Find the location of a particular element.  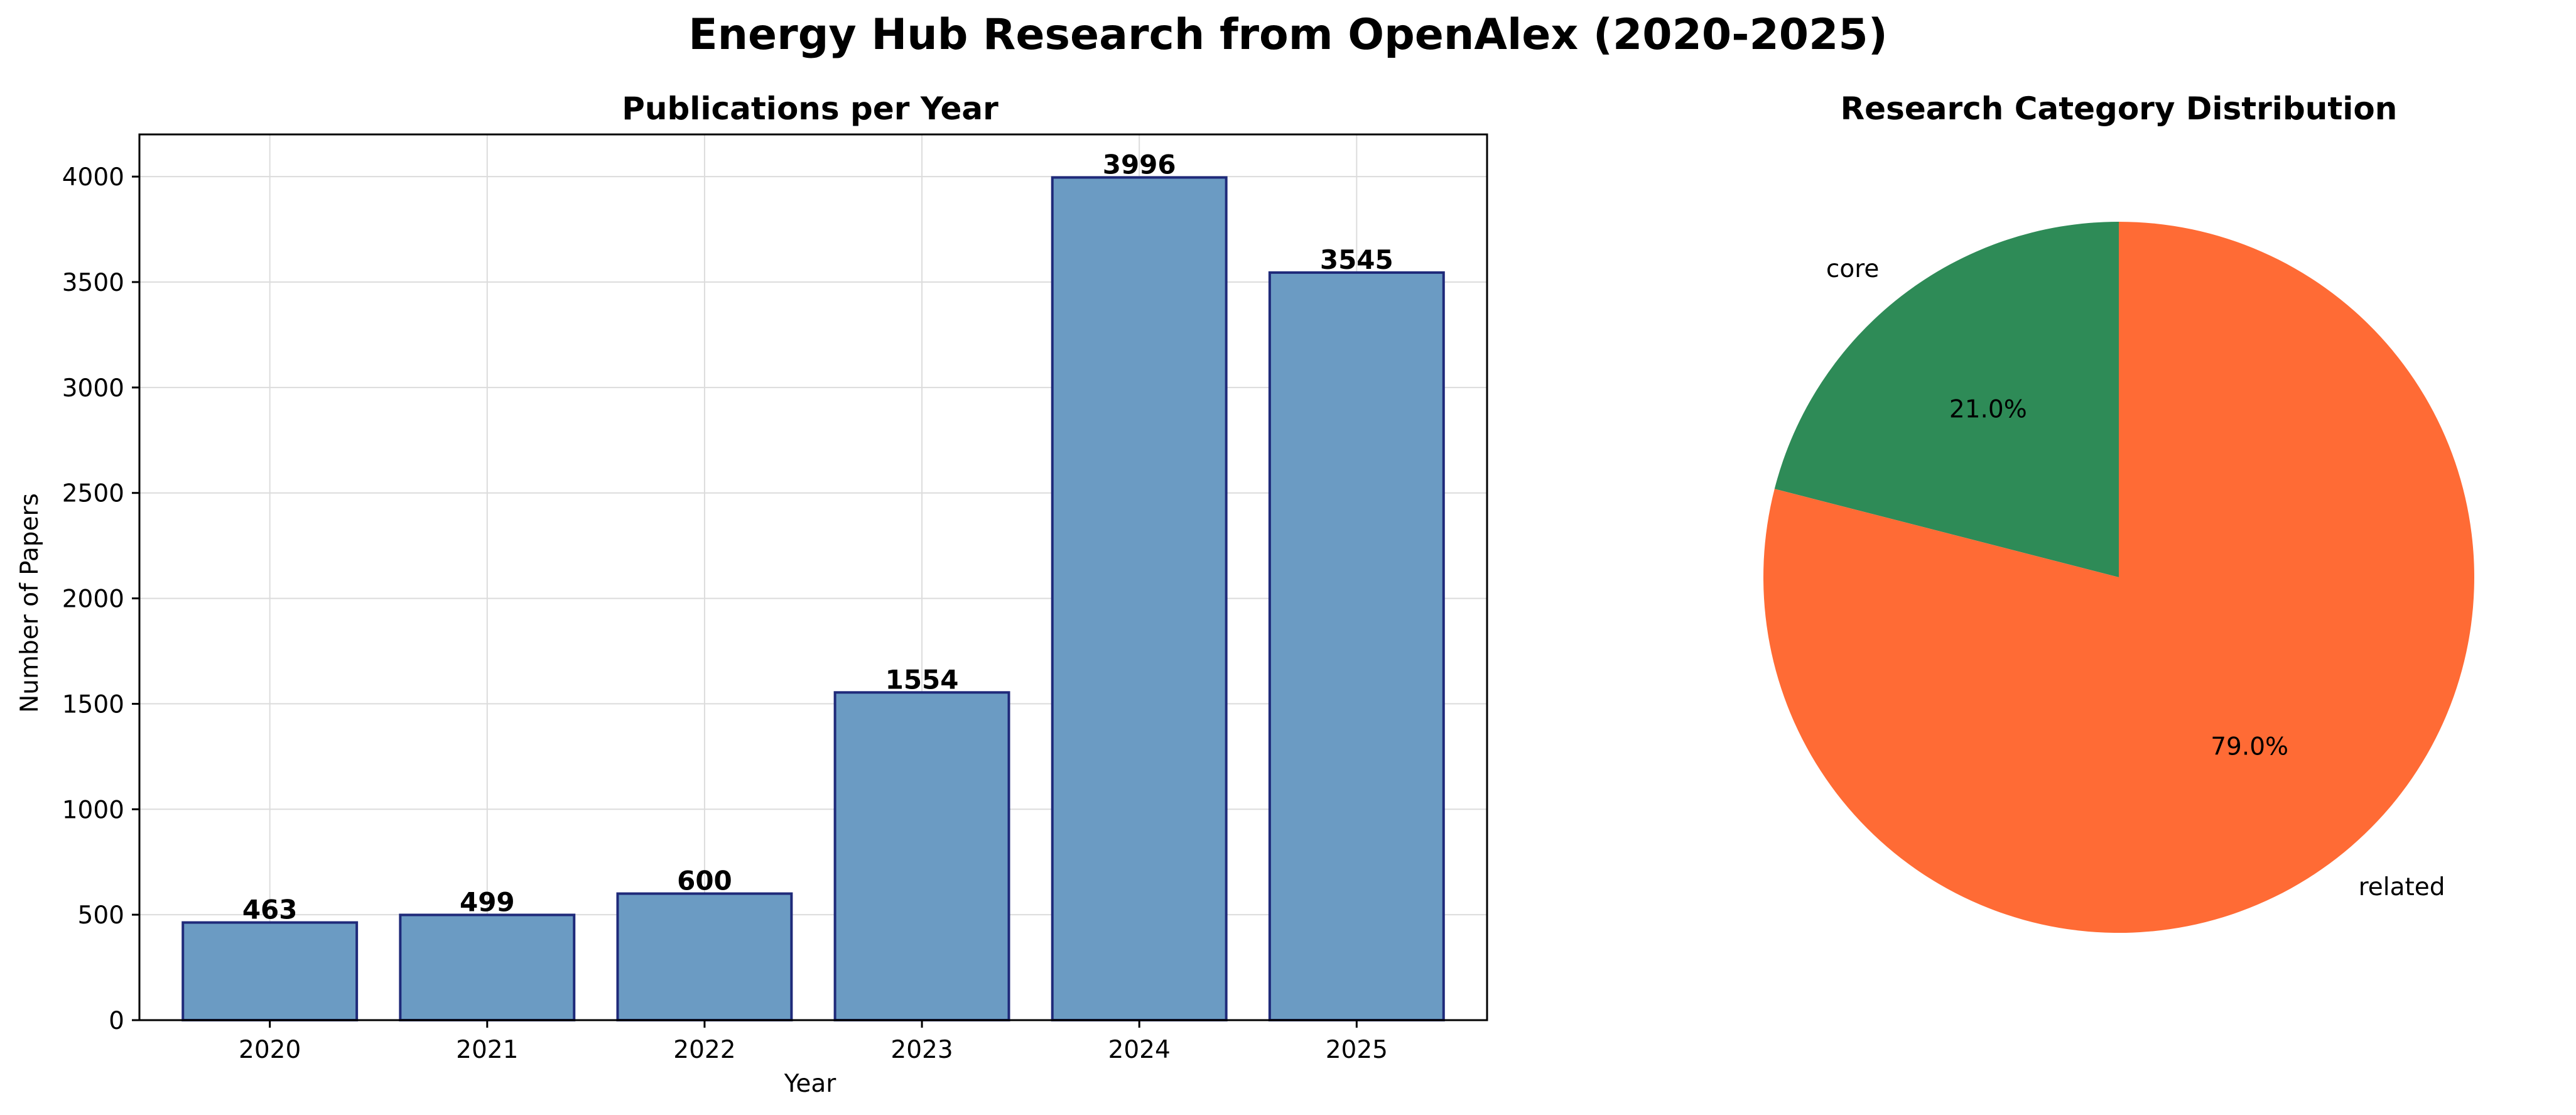

x-tick-label: 2021 is located at coordinates (487, 1050).